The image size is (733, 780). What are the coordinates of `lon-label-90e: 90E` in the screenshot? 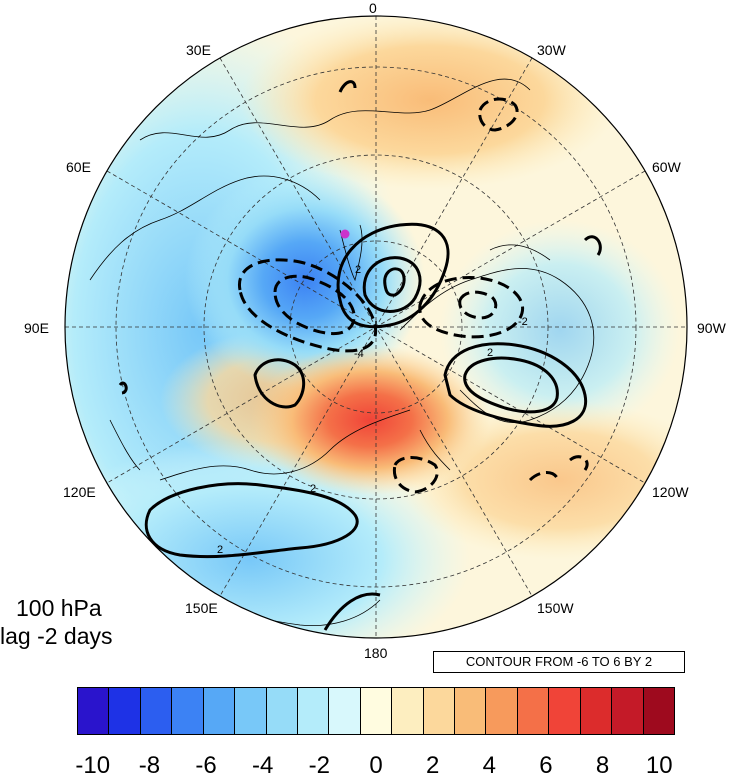 It's located at (36, 328).